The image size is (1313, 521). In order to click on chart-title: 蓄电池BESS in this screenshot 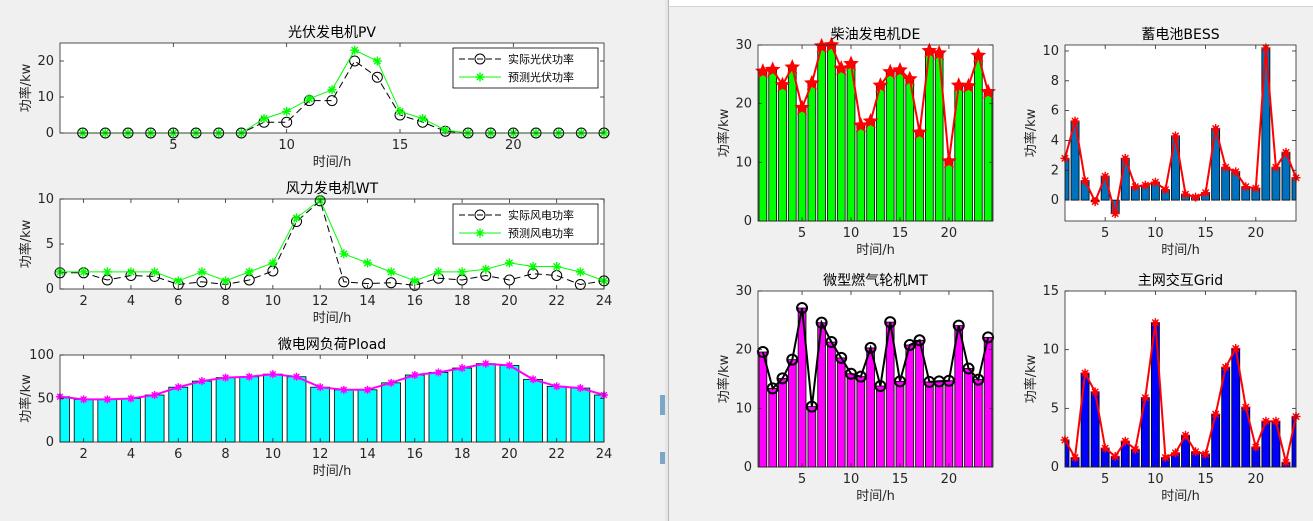, I will do `click(1180, 35)`.